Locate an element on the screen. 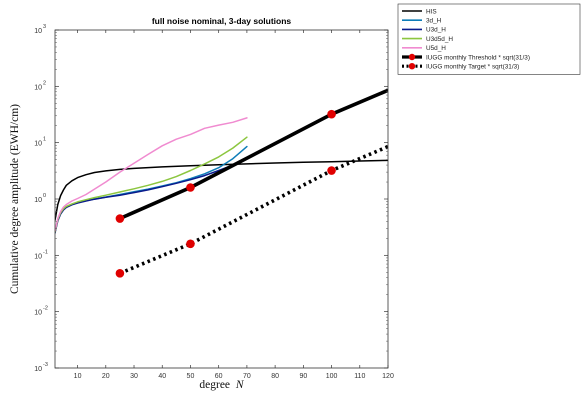  x-axis-label: degree N is located at coordinates (222, 385).